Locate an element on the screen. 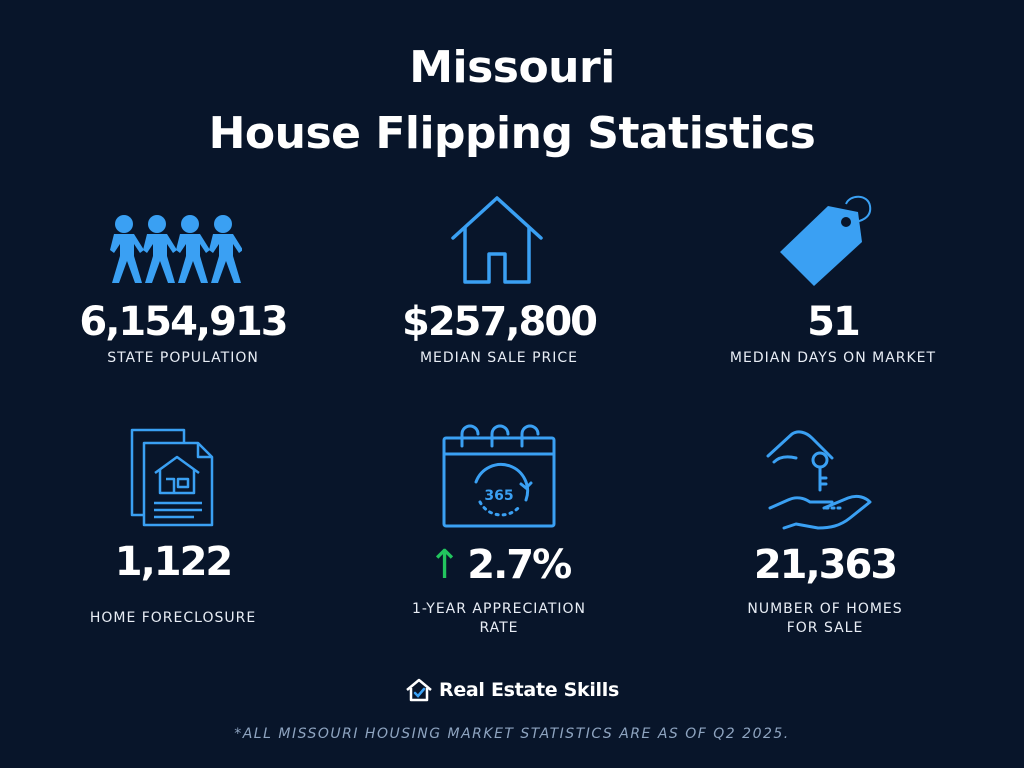 This screenshot has height=768, width=1024. stat-homes-for-sale: 21,363 NUMBER OF HOMES FOR SALE is located at coordinates (825, 530).